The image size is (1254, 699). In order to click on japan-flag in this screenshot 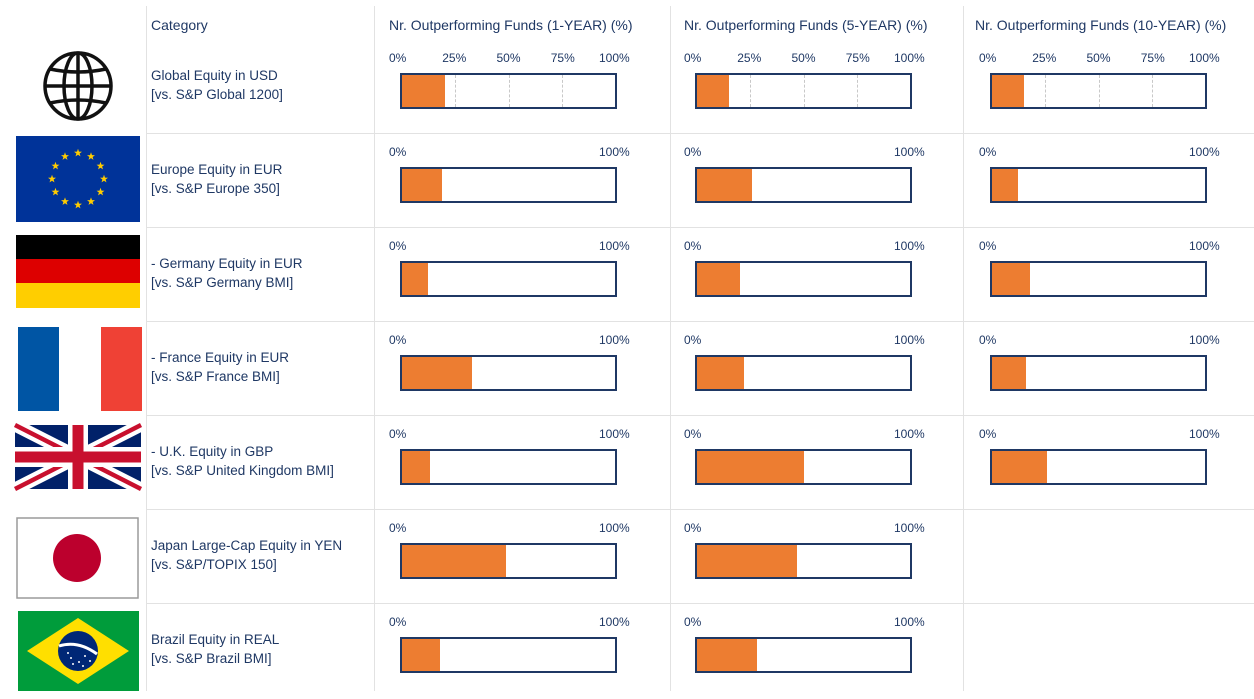, I will do `click(77, 558)`.